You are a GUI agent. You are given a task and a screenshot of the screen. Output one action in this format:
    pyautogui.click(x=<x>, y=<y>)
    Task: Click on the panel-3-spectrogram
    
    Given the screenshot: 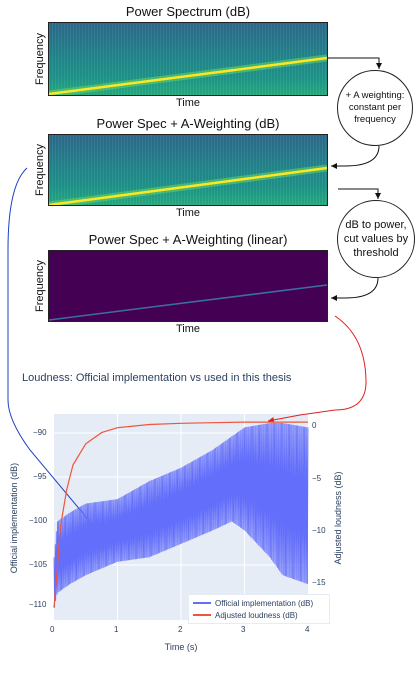 What is the action you would take?
    pyautogui.click(x=188, y=286)
    